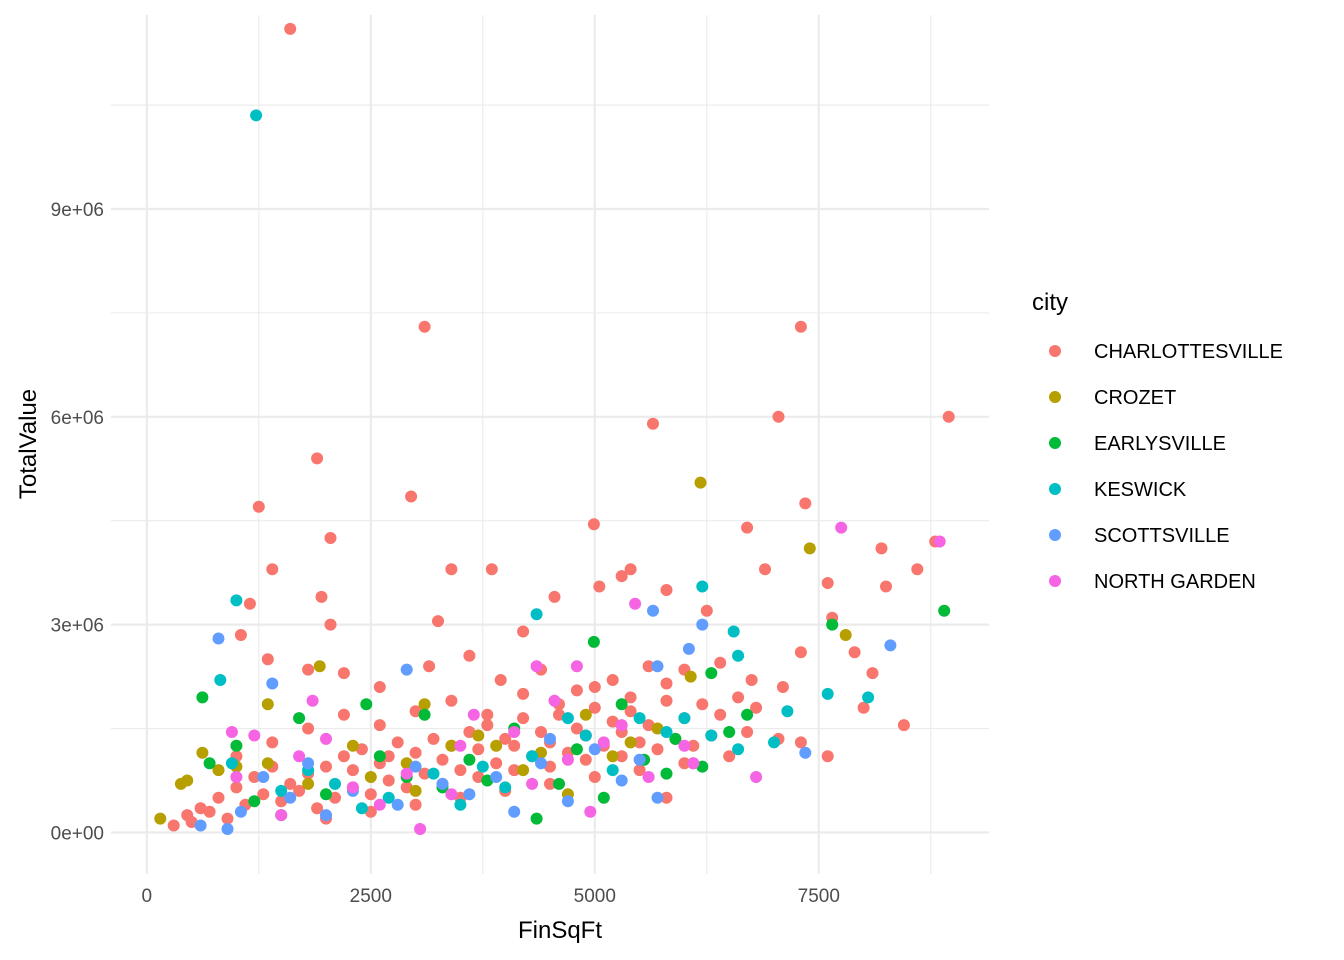  I want to click on legend-label: NORTH GARDEN, so click(1175, 582).